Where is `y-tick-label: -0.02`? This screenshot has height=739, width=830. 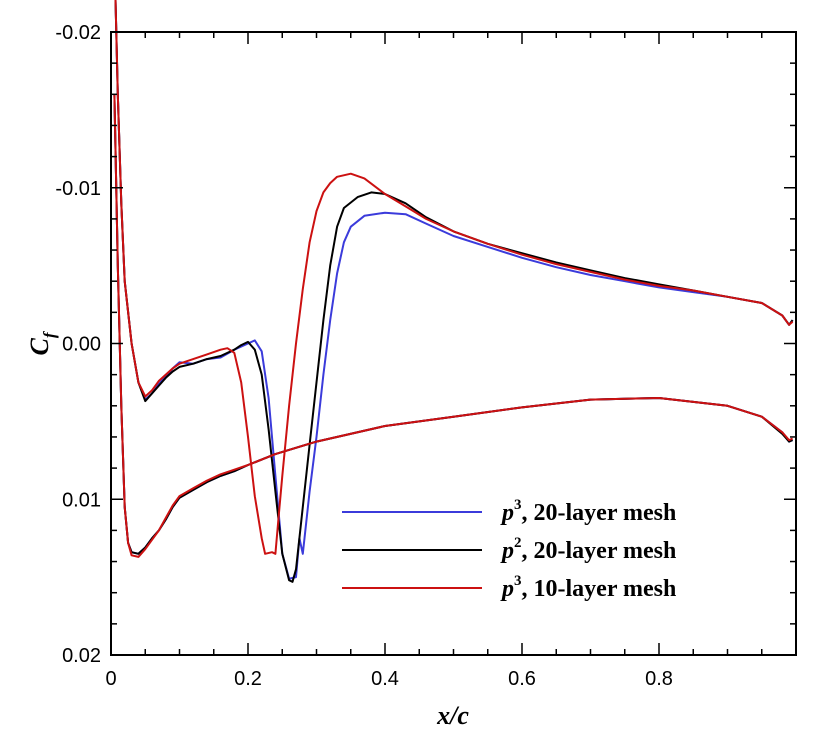 y-tick-label: -0.02 is located at coordinates (78, 33).